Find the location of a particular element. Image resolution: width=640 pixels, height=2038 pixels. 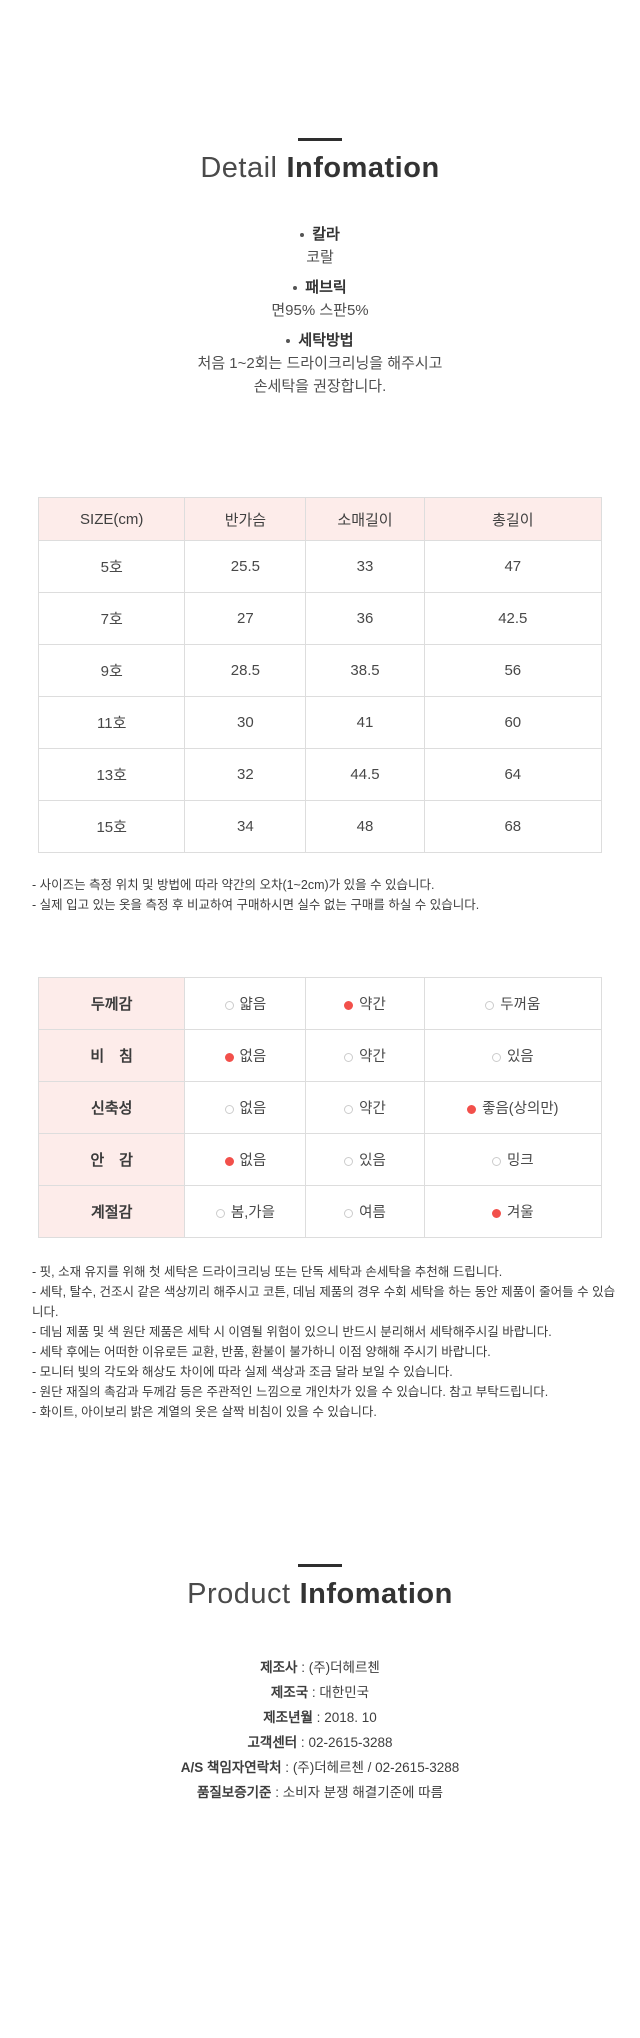

product-section-title: Product Infomation is located at coordinates (320, 1594).